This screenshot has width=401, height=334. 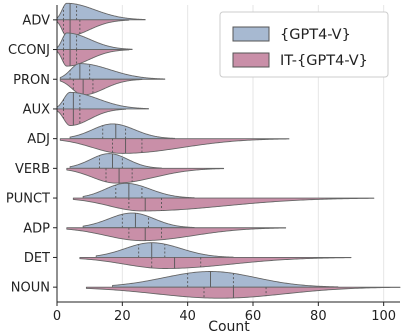 I want to click on violin-lower-cconj, so click(x=93, y=58).